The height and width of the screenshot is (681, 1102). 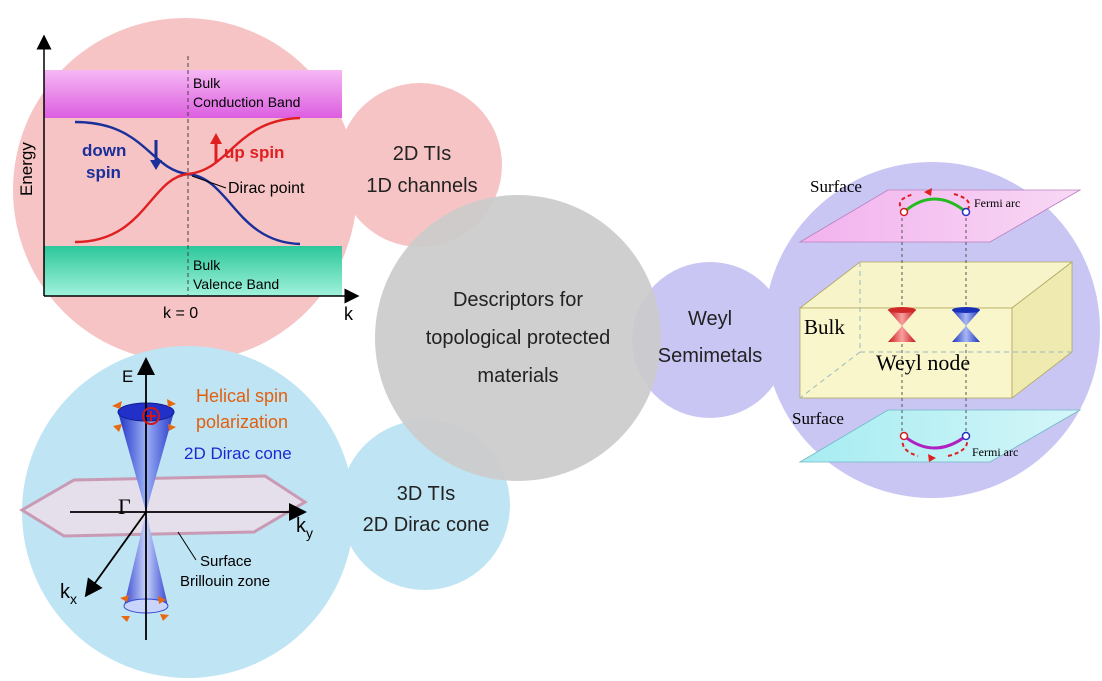 I want to click on k-zero-label: k = 0, so click(x=180, y=313).